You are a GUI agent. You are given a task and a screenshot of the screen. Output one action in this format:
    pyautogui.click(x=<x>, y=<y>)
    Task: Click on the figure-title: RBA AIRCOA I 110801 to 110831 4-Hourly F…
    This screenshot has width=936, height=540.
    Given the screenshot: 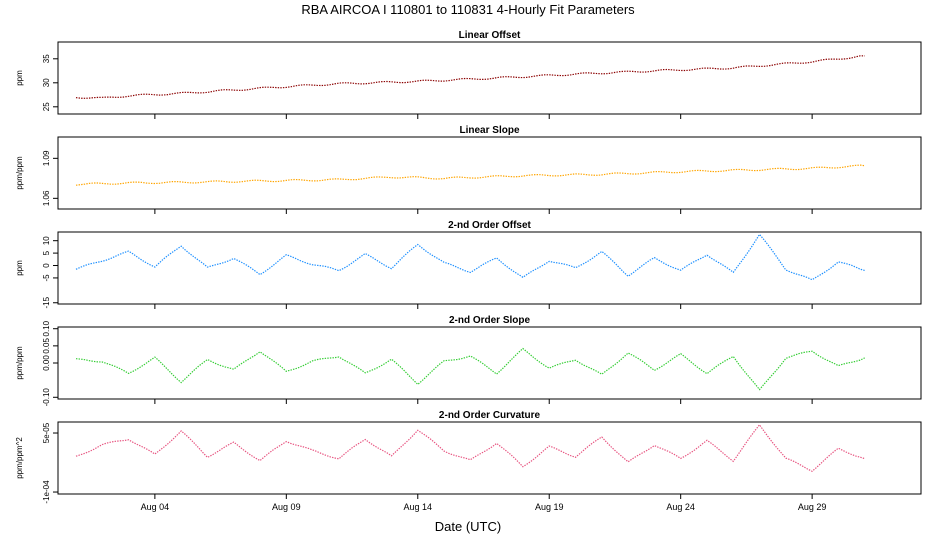 What is the action you would take?
    pyautogui.click(x=468, y=9)
    